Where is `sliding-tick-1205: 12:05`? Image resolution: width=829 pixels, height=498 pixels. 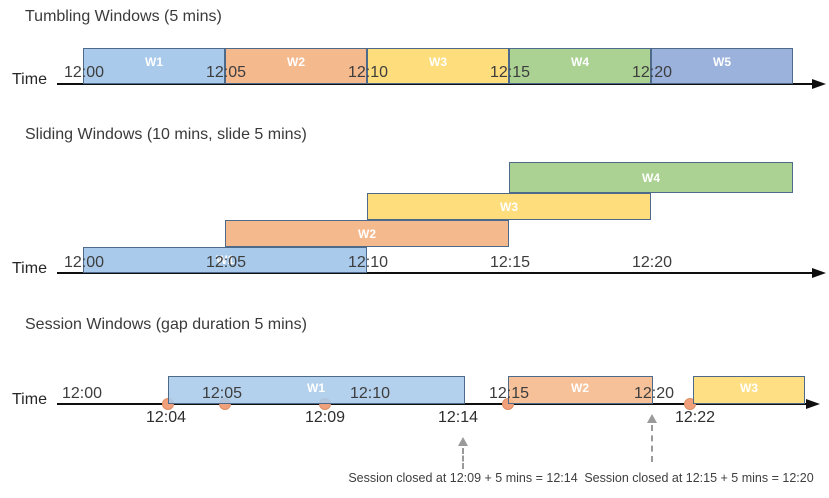
sliding-tick-1205: 12:05 is located at coordinates (226, 262).